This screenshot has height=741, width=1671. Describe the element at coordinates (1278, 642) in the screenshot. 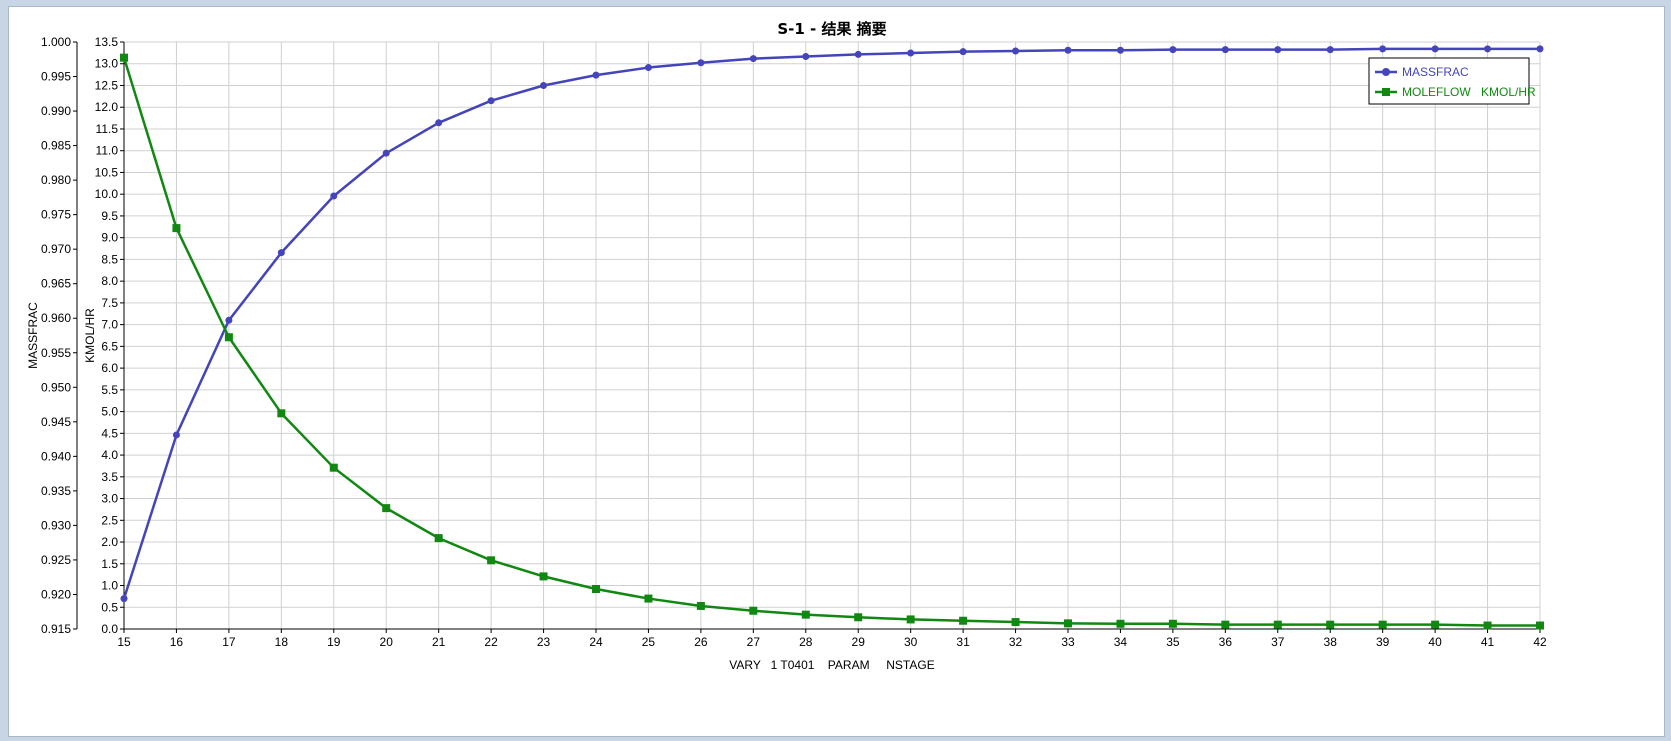

I see `x-tick-label: 37` at that location.